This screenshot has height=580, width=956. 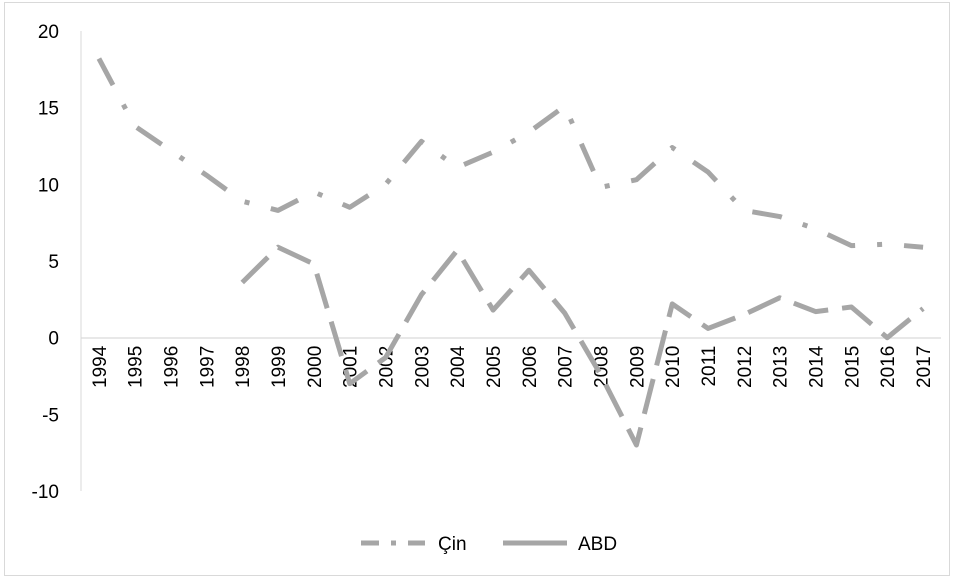 What do you see at coordinates (45, 262) in the screenshot?
I see `y-axis-ticks: -10 -5 0 5 10 15 20` at bounding box center [45, 262].